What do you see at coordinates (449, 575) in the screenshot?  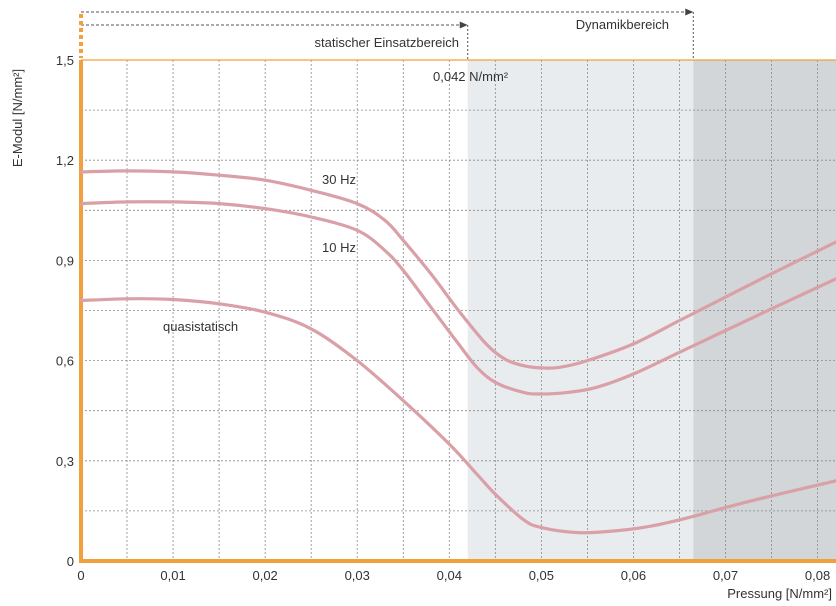 I see `x-tick-label: 0,04` at bounding box center [449, 575].